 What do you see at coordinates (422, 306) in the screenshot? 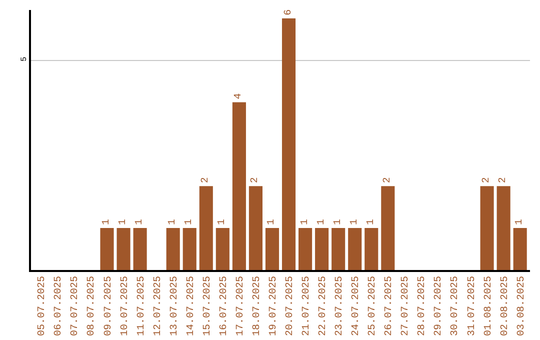
I see `x-tick-label: 28.07.2025` at bounding box center [422, 306].